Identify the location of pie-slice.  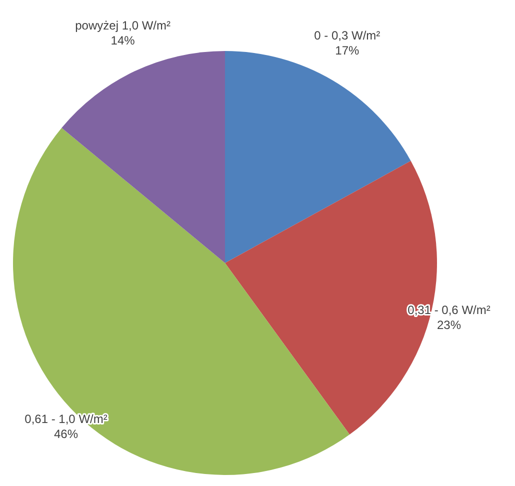
(143, 157).